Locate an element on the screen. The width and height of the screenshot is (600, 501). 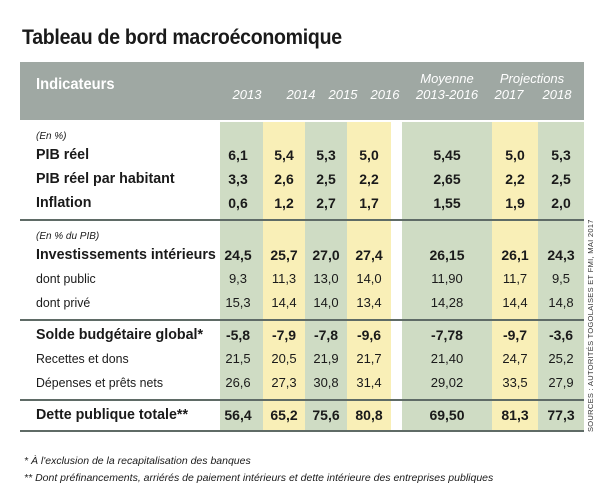
cell-value: 25,2 is located at coordinates (561, 358).